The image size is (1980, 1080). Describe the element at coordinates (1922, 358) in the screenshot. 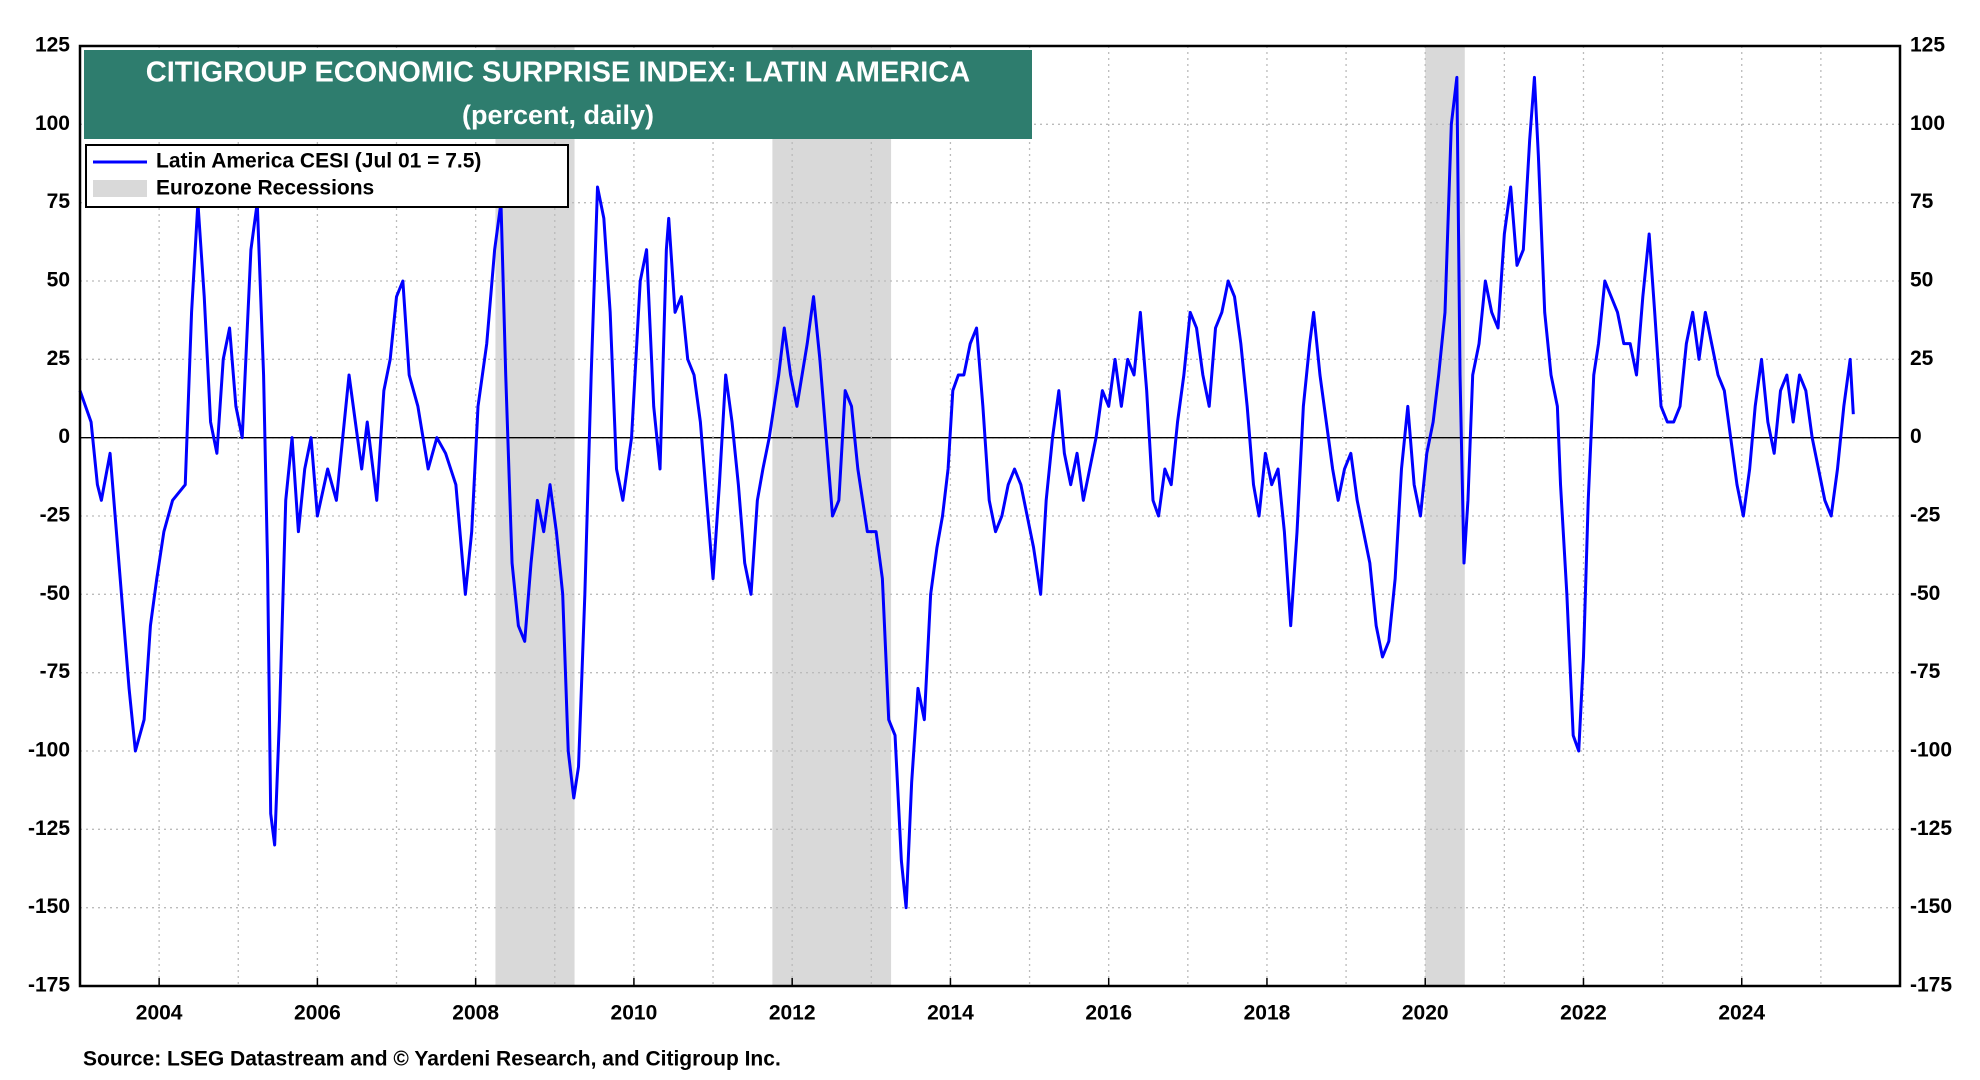

I see `y2-tick-label: 25` at that location.